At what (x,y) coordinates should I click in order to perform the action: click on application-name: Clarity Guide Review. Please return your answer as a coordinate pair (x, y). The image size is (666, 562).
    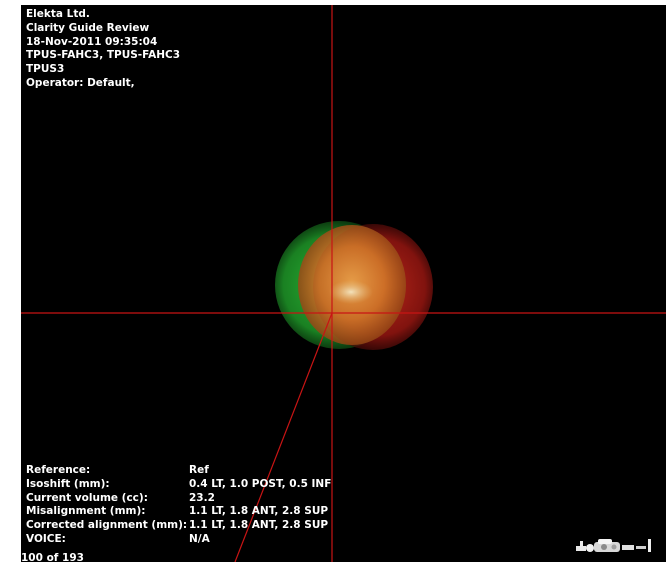
    Looking at the image, I should click on (88, 27).